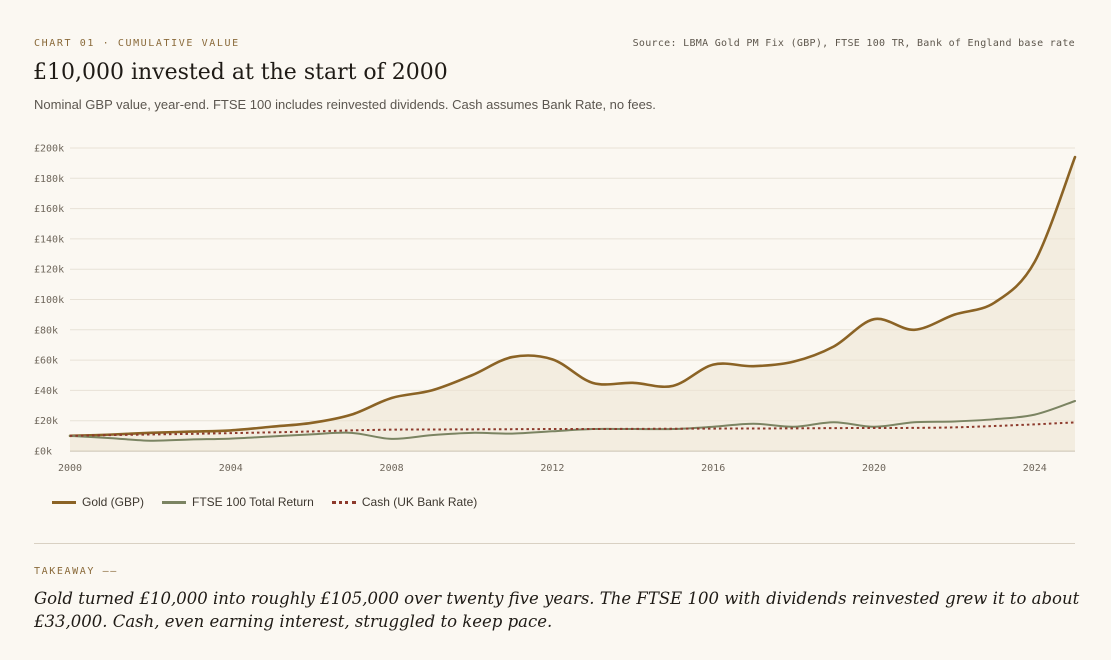  What do you see at coordinates (240, 72) in the screenshot?
I see `chart-title: £10,000 invested at the start of 2000` at bounding box center [240, 72].